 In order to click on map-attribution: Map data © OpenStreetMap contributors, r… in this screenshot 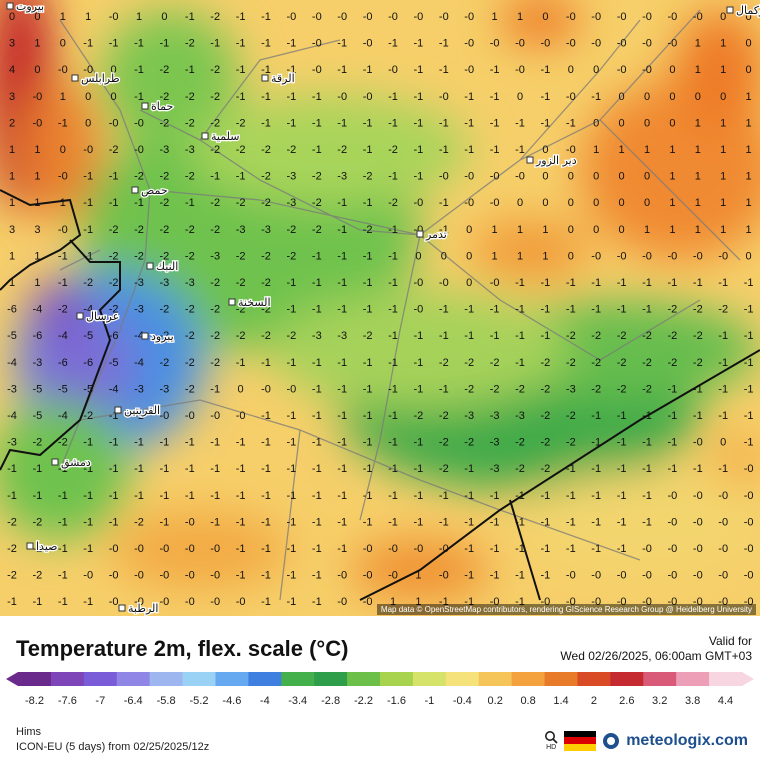, I will do `click(566, 609)`.